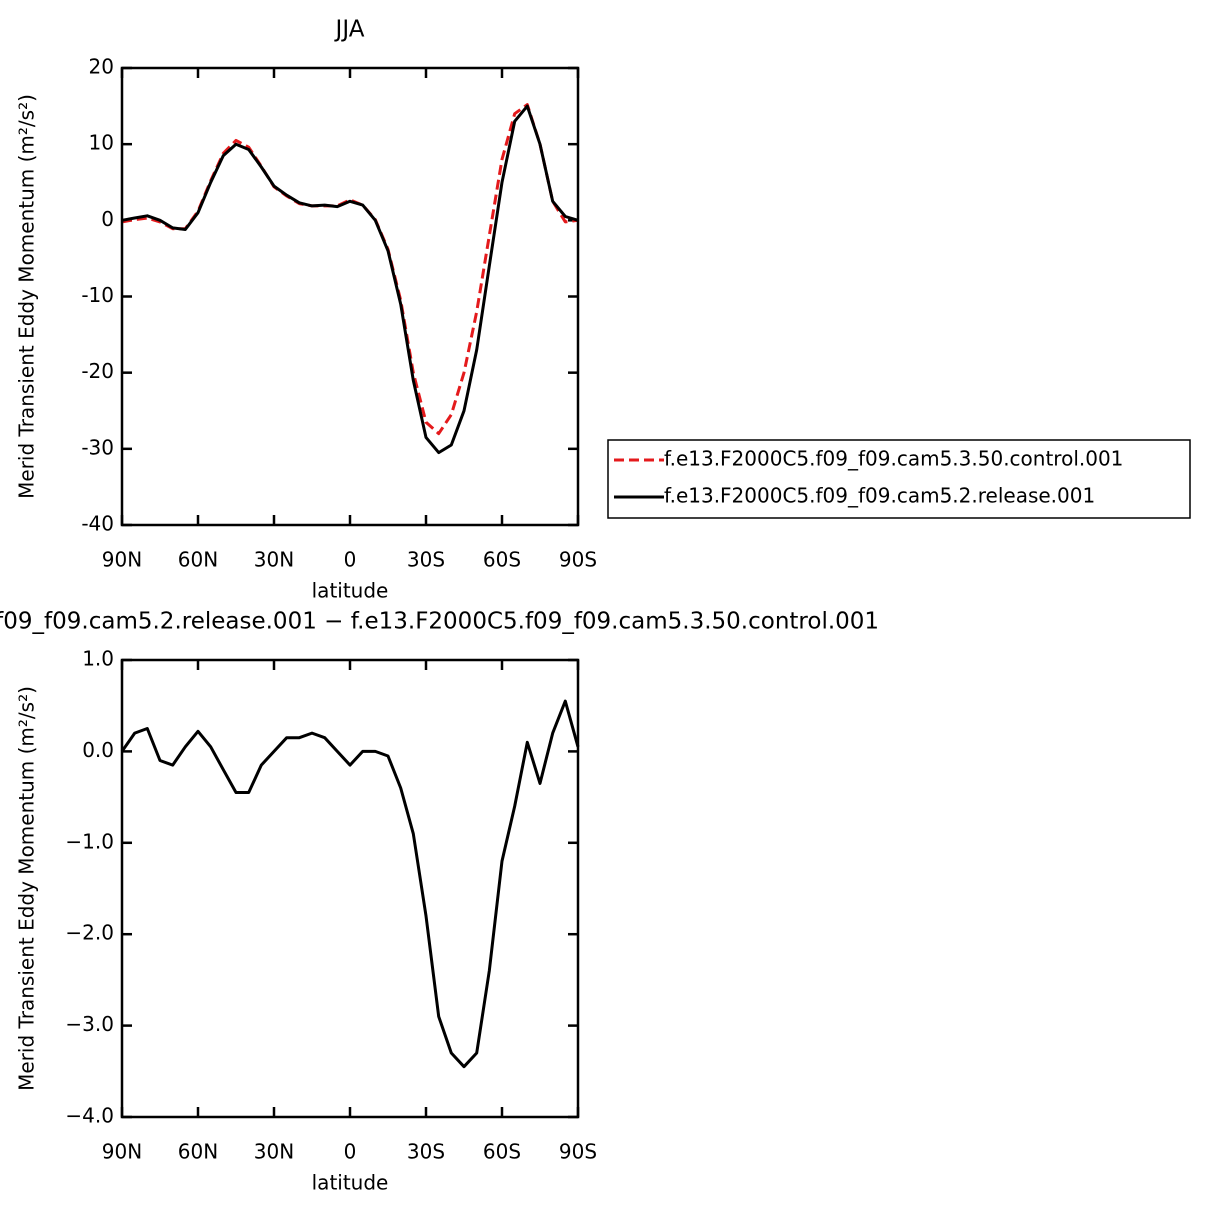 This screenshot has height=1208, width=1208. I want to click on legend-label: f.e13.F2000C5.f09_f09.cam5.2.release.001, so click(879, 496).